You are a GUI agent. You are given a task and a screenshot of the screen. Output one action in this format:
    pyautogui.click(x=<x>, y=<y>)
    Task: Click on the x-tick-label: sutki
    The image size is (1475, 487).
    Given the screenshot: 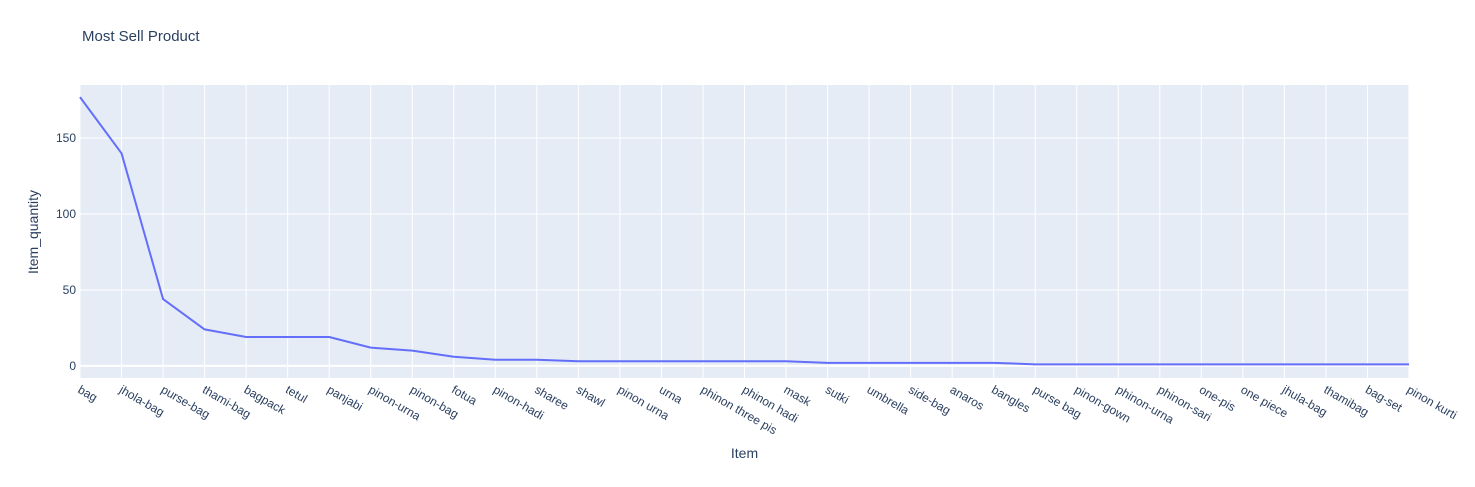 What is the action you would take?
    pyautogui.click(x=837, y=394)
    